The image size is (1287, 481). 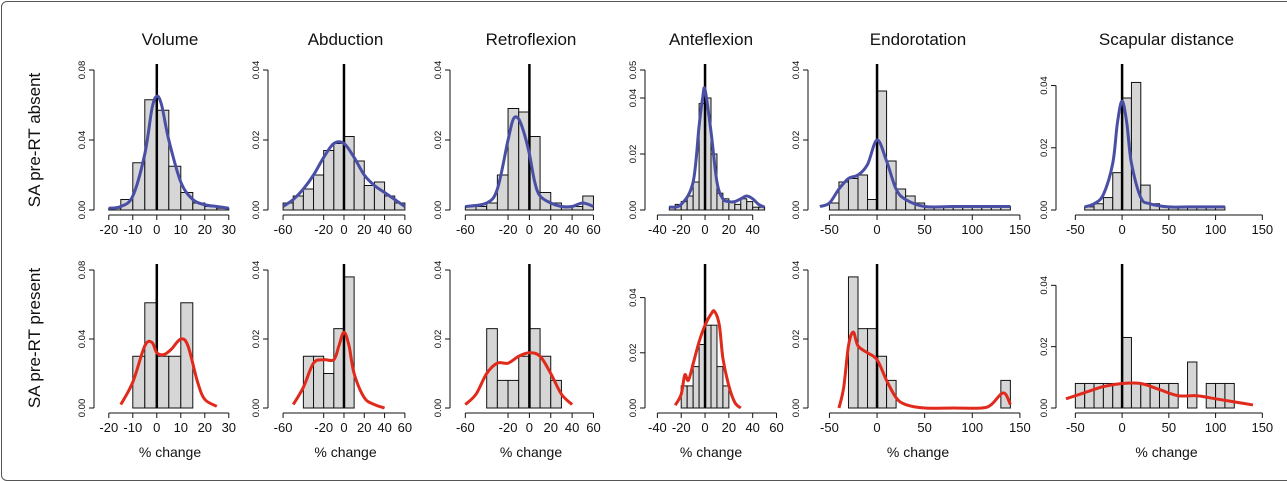 I want to click on x-tick-label: -50, so click(x=1075, y=229).